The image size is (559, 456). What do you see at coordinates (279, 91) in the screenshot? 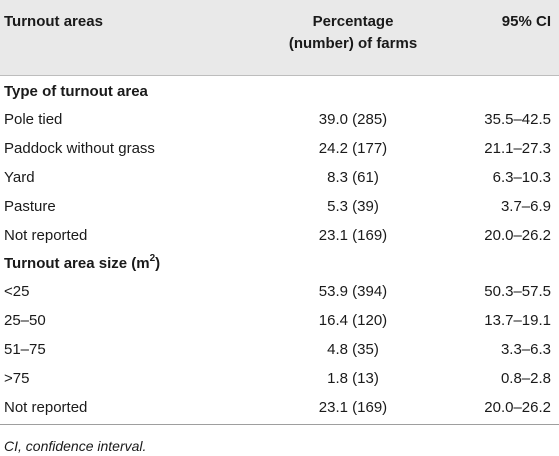
I see `section-title-type: Type of turnout area` at bounding box center [279, 91].